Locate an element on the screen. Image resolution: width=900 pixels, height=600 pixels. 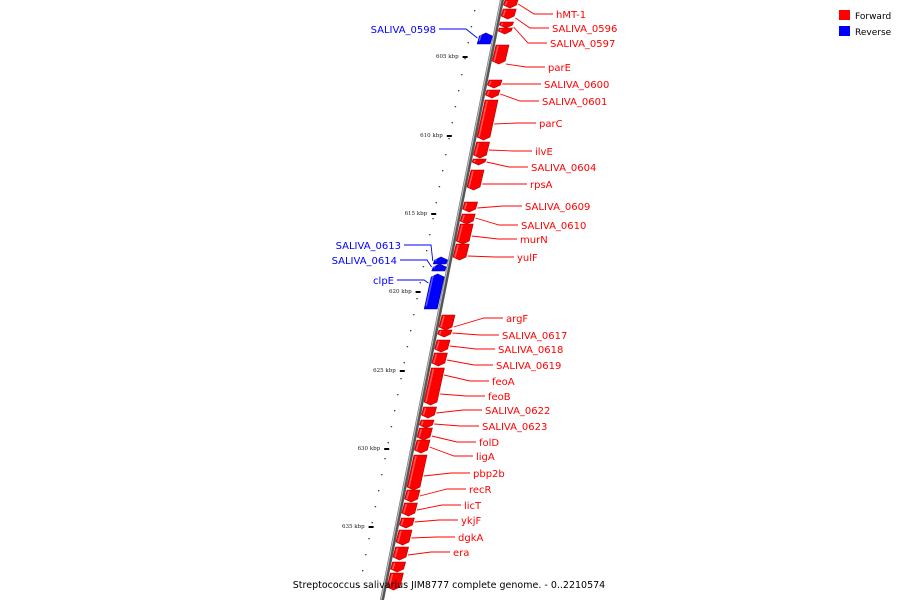
forward-gene-label: ykjF is located at coordinates (471, 521).